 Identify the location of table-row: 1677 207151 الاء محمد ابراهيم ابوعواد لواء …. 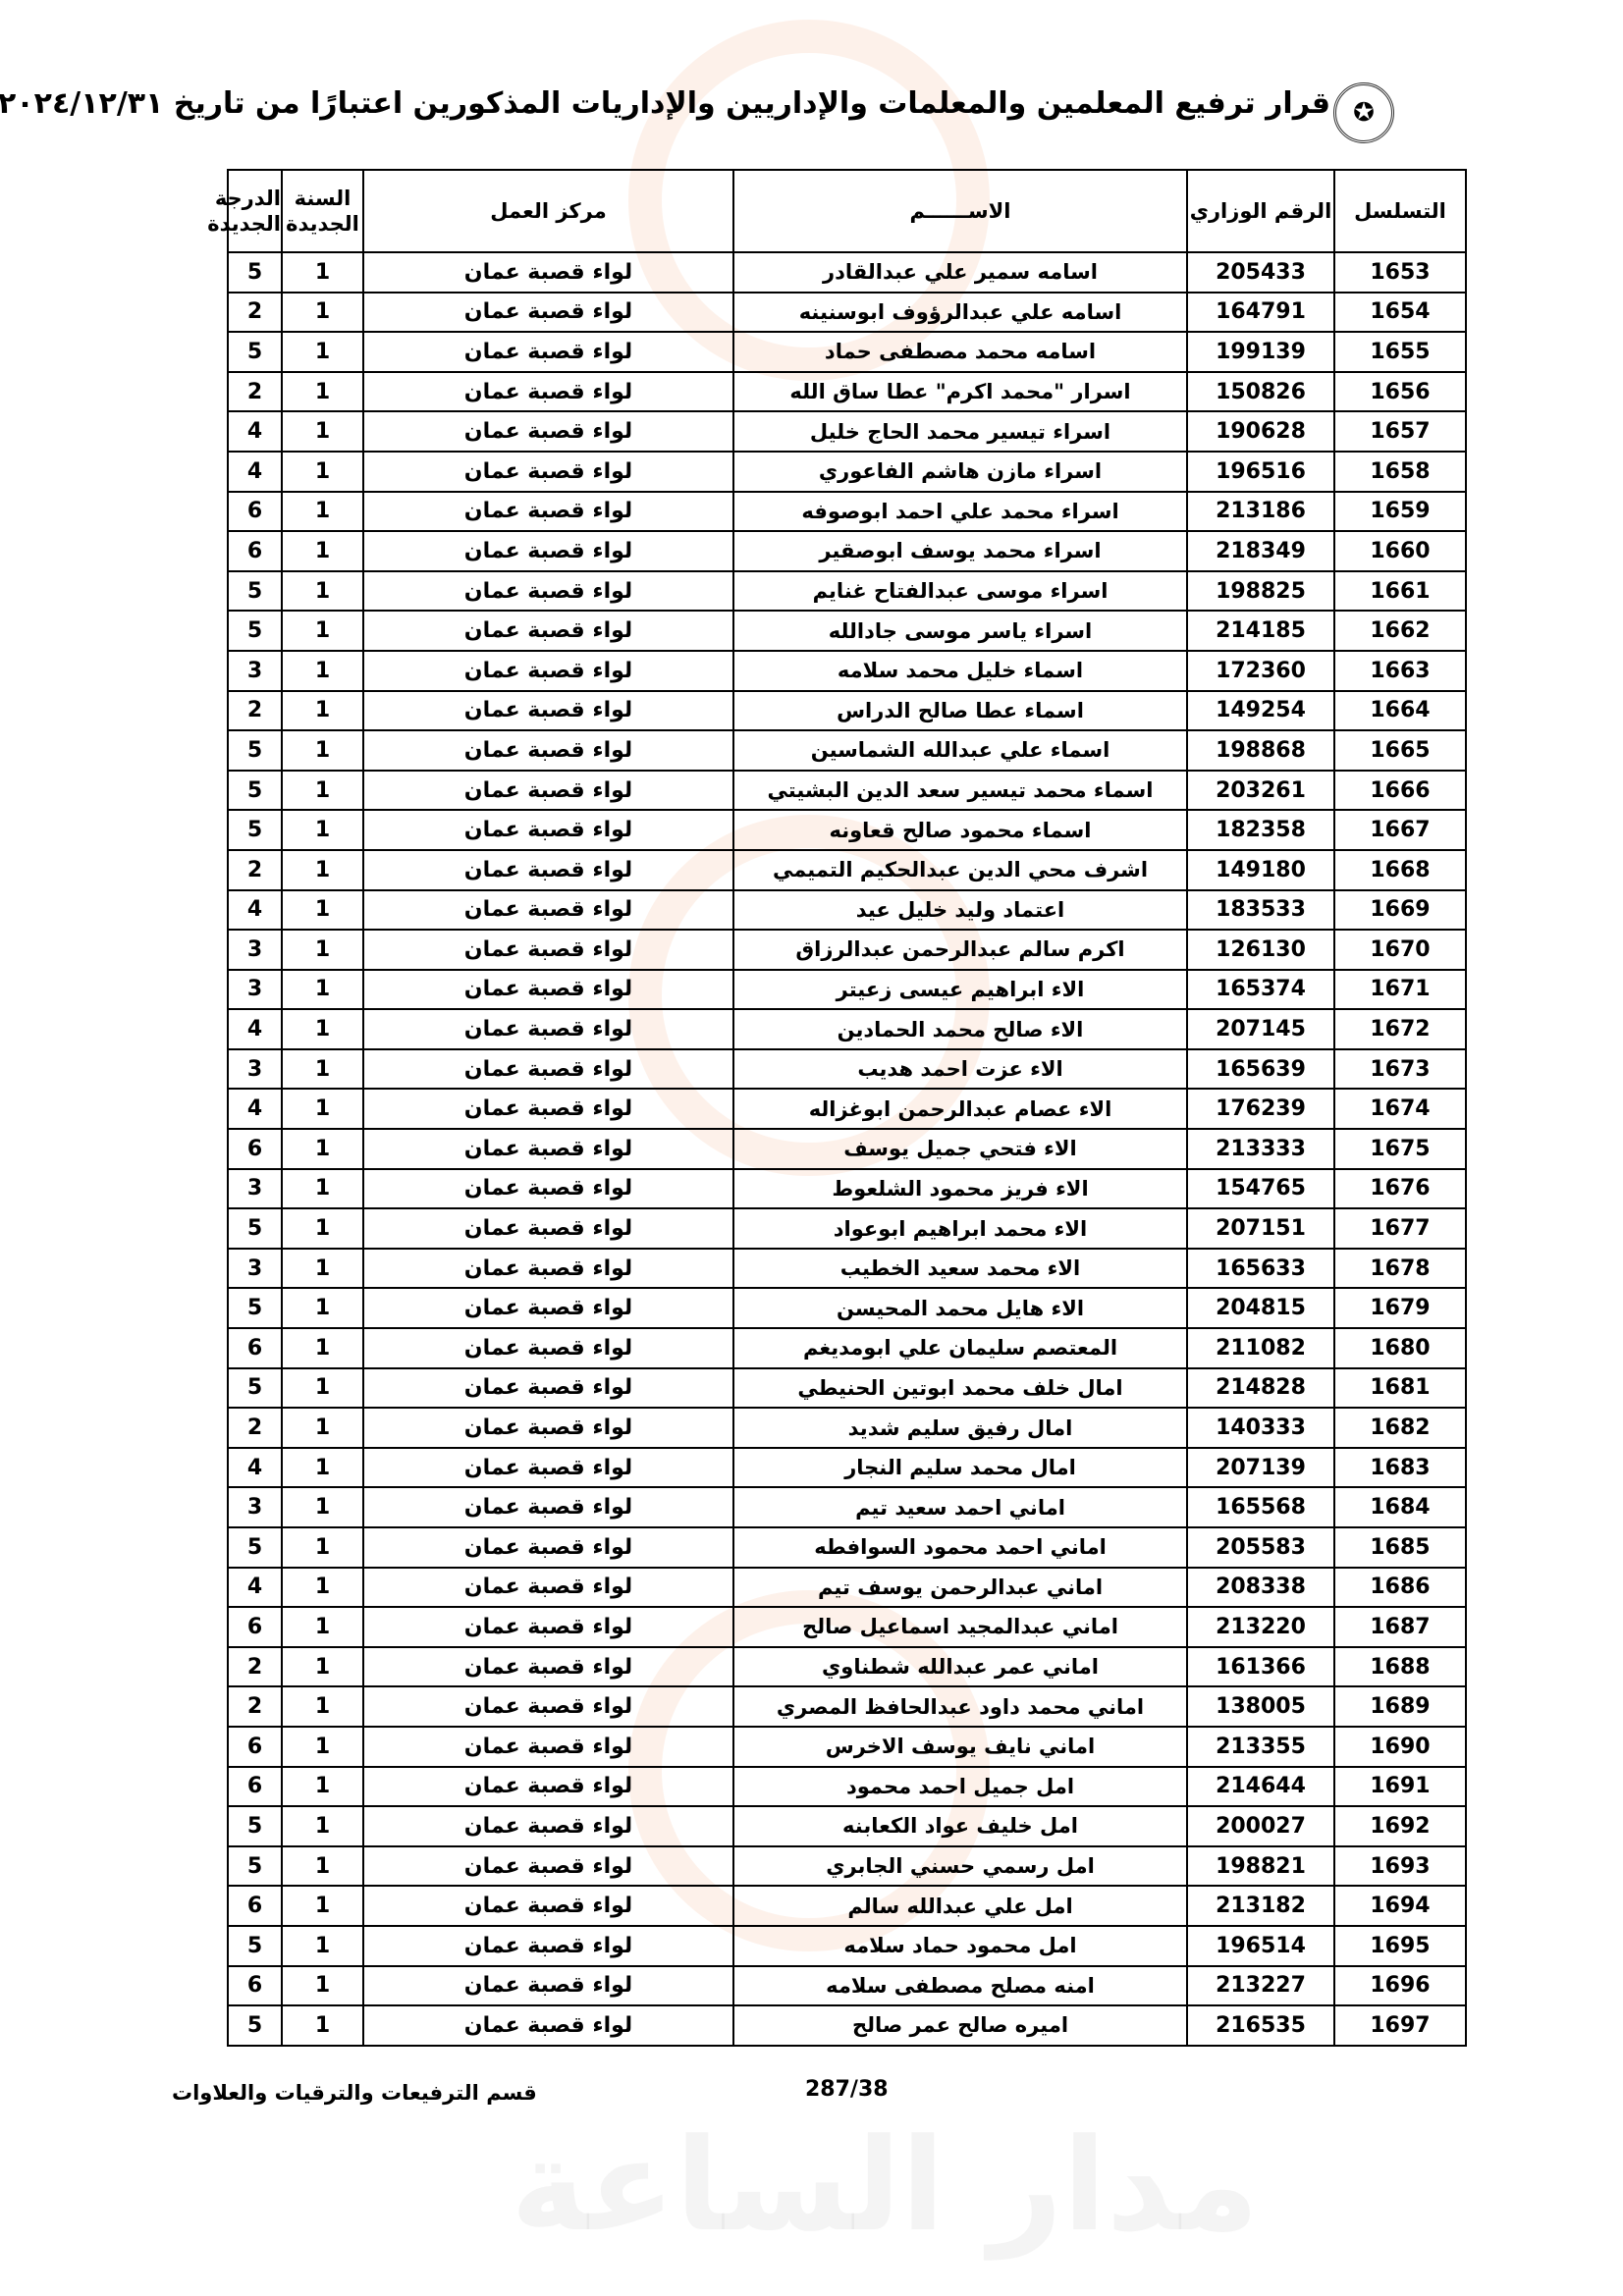
(847, 1228).